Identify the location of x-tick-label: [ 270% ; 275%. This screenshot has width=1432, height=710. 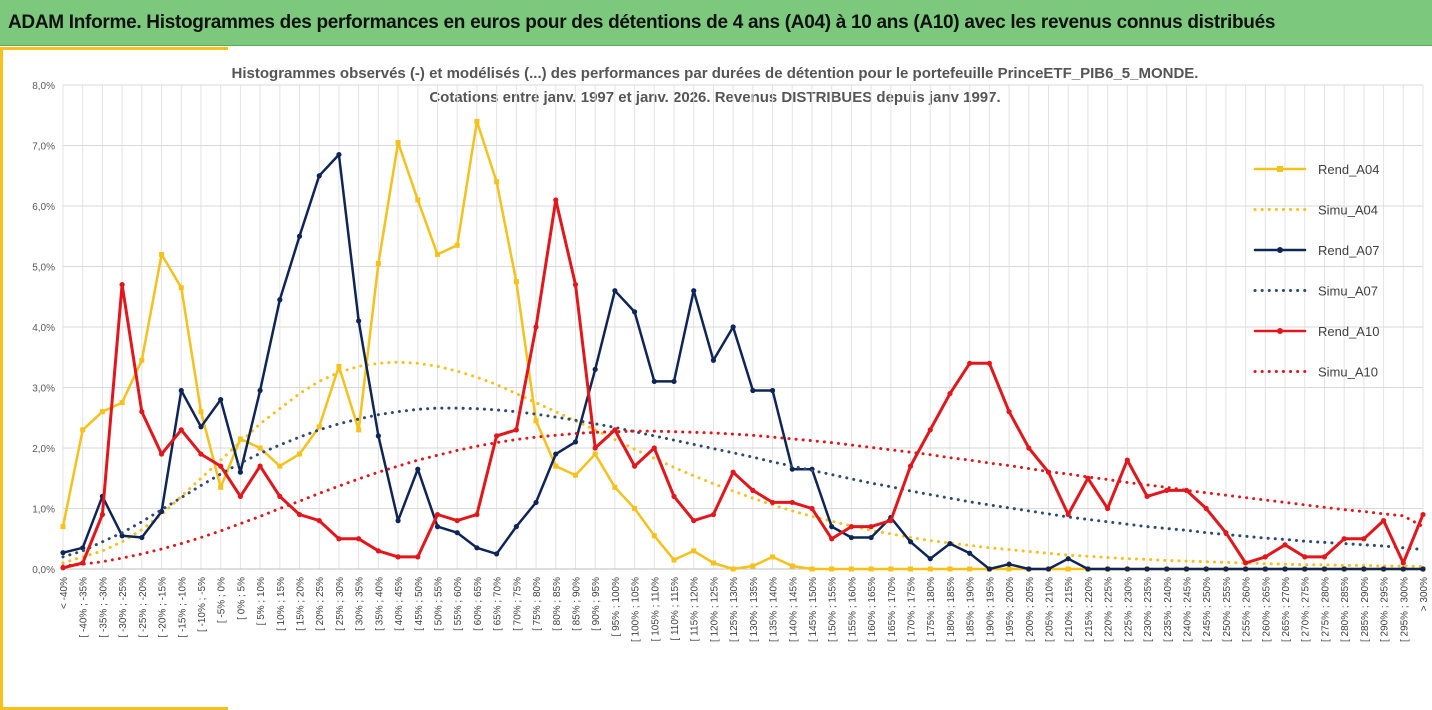
(1306, 609).